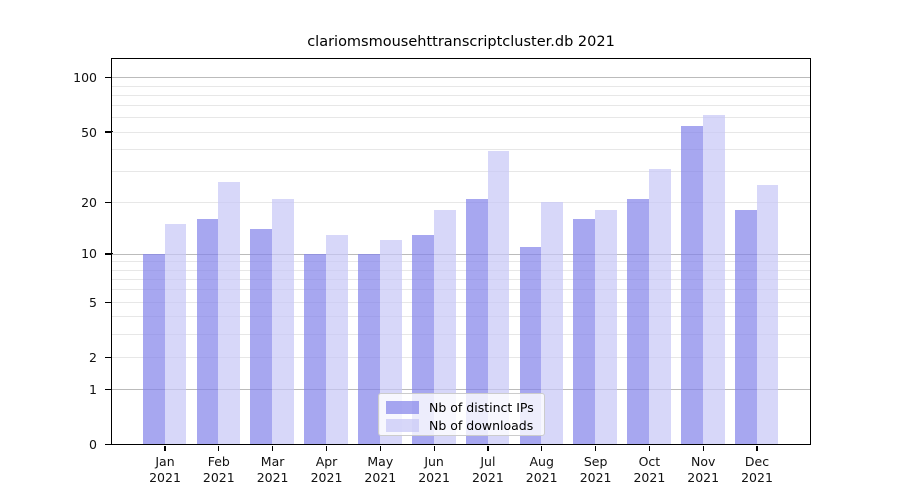 The height and width of the screenshot is (500, 900). I want to click on y-tick-label: 0, so click(93, 444).